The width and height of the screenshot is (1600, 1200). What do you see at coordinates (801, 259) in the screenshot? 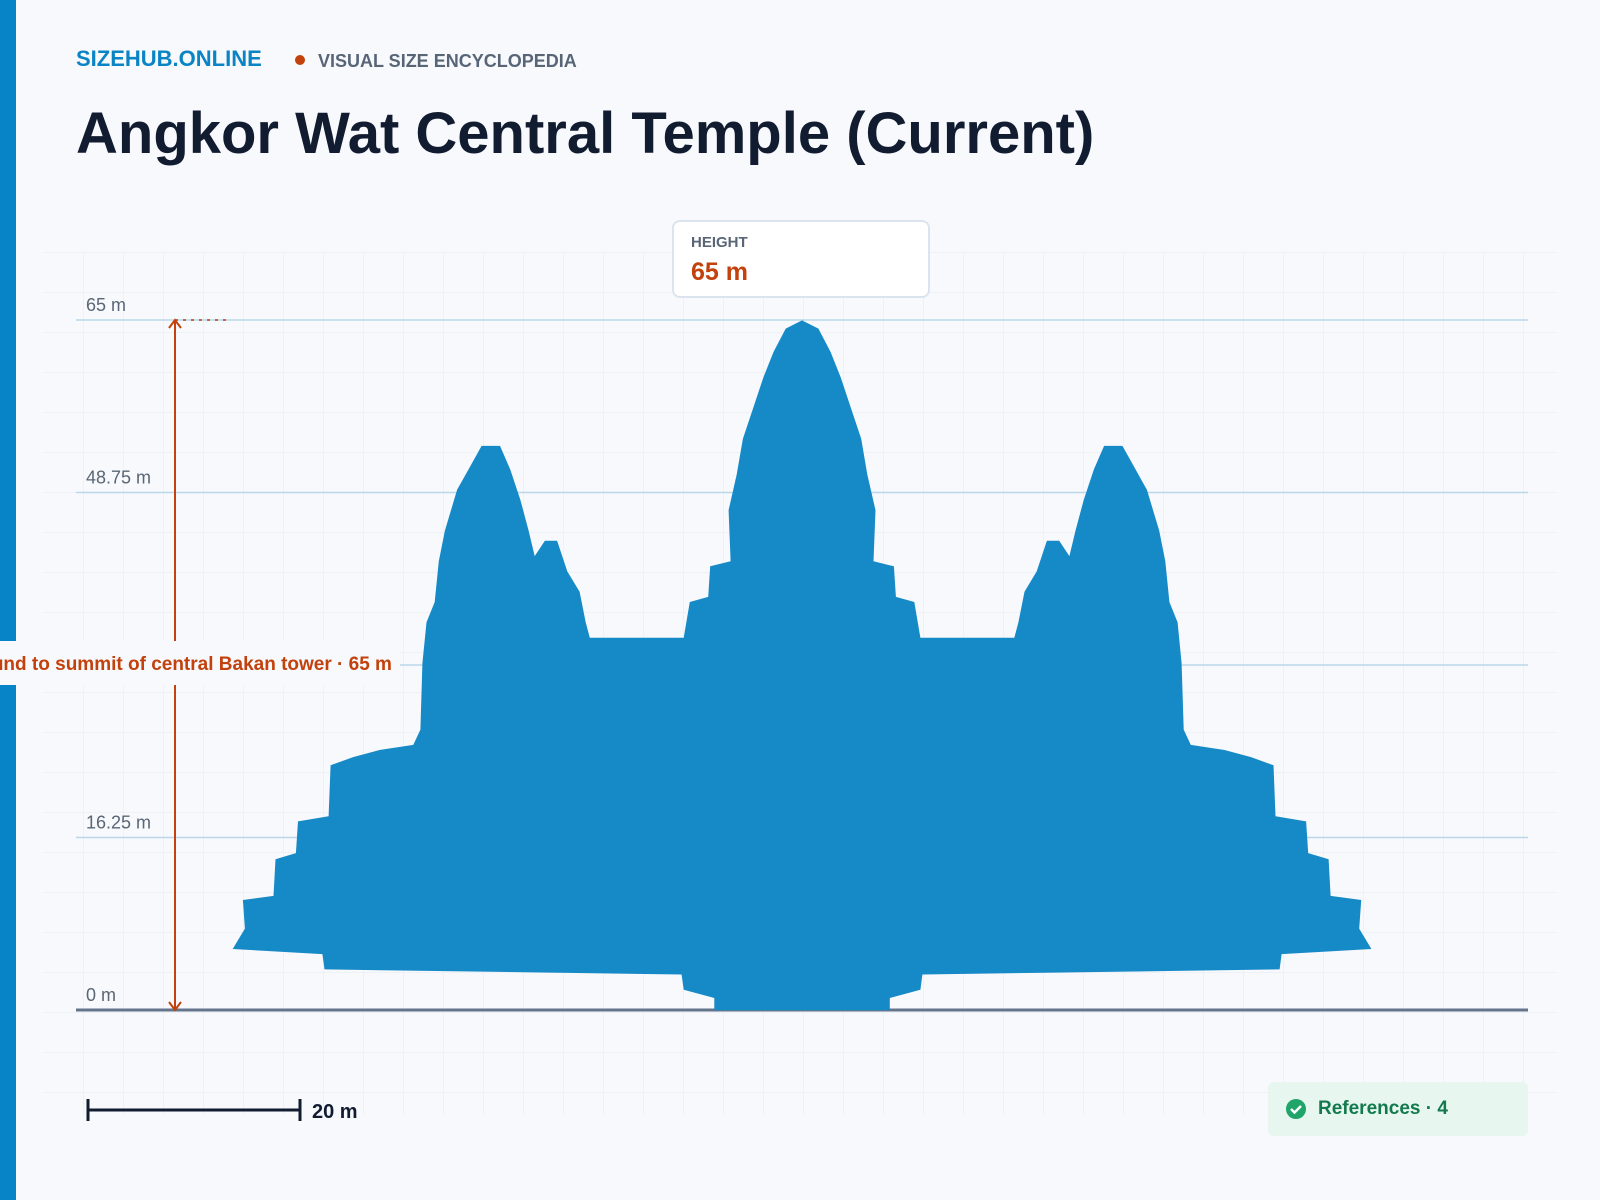
I see `height-card: HEIGHT 65 m` at bounding box center [801, 259].